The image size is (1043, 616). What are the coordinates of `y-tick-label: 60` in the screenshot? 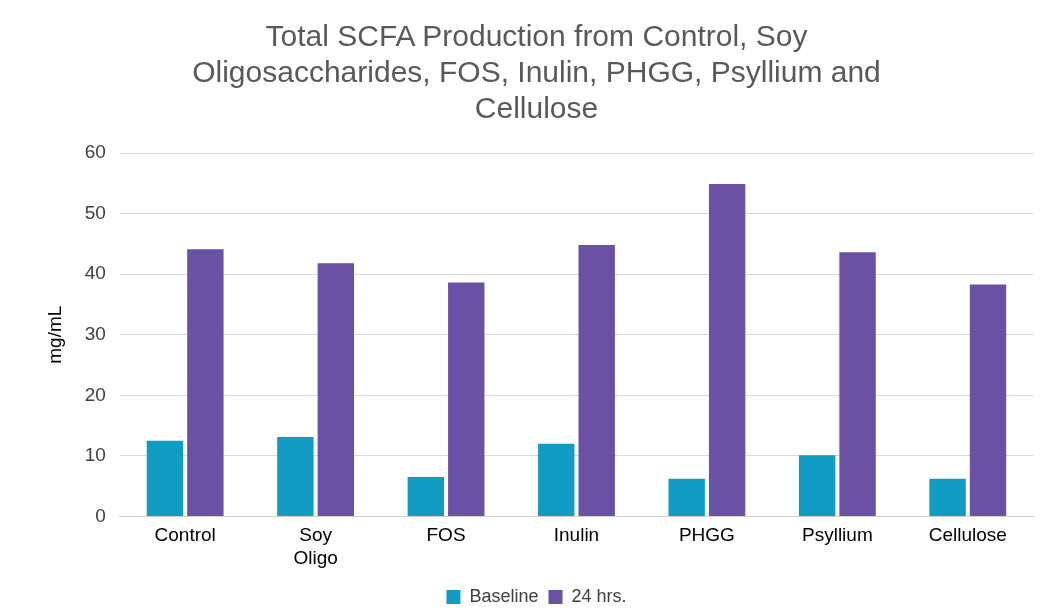 It's located at (95, 152).